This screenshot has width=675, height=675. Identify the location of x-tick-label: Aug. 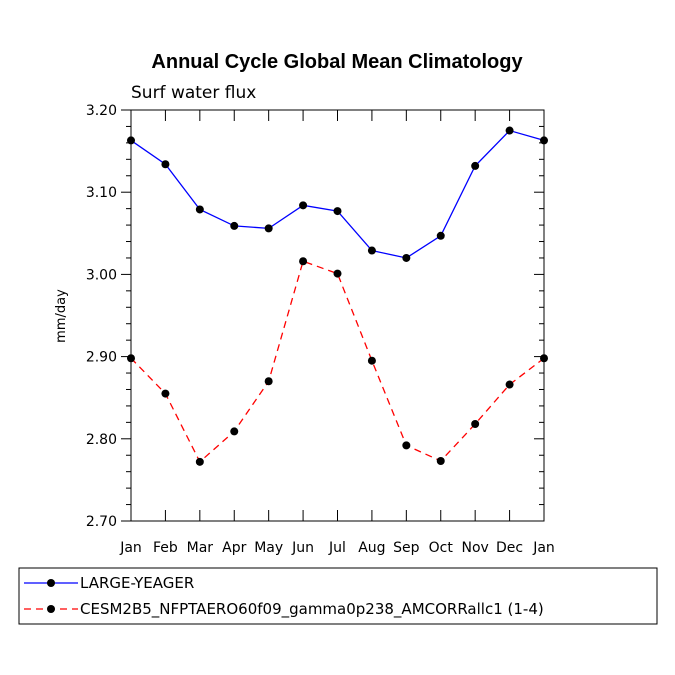
(371, 548).